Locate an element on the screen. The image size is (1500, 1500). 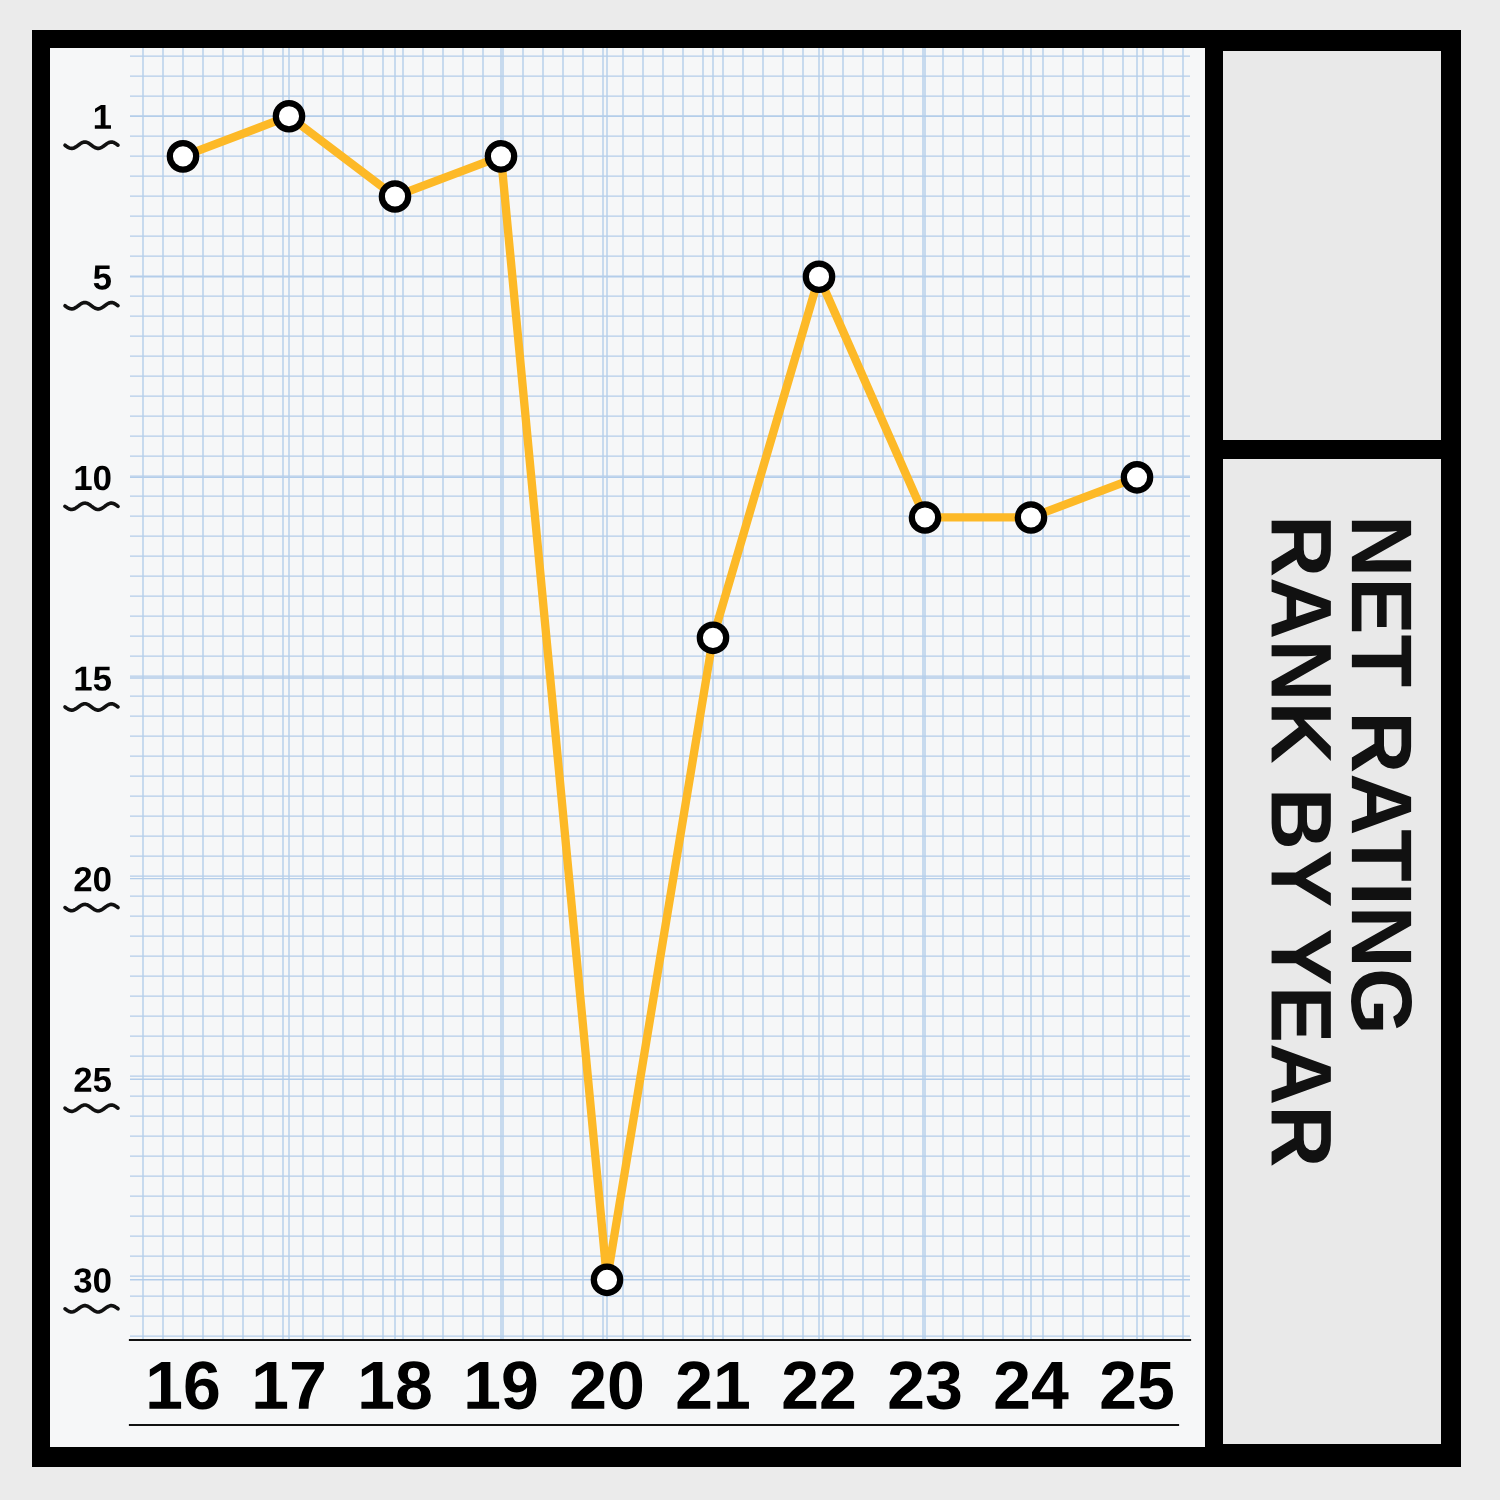
x-tick-label: 25 is located at coordinates (1137, 1385).